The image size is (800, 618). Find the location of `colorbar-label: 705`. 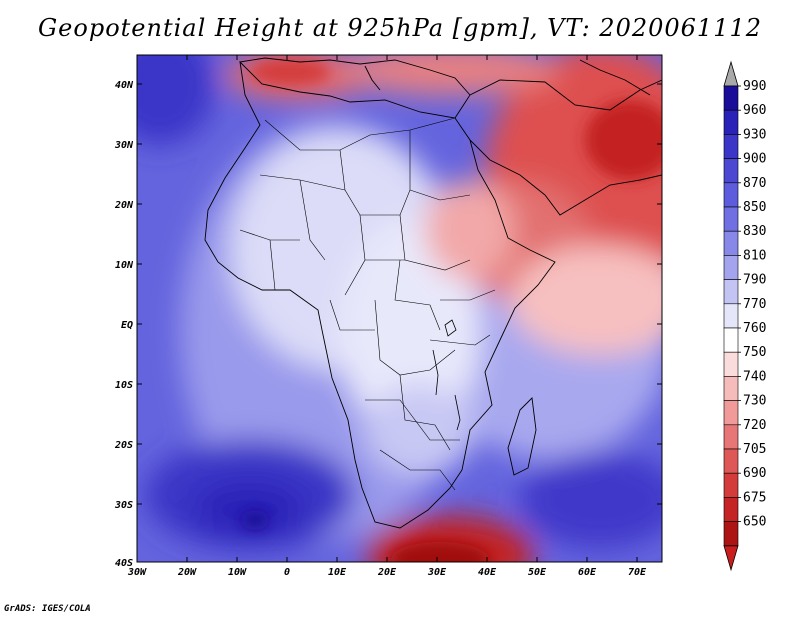

colorbar-label: 705 is located at coordinates (754, 449).